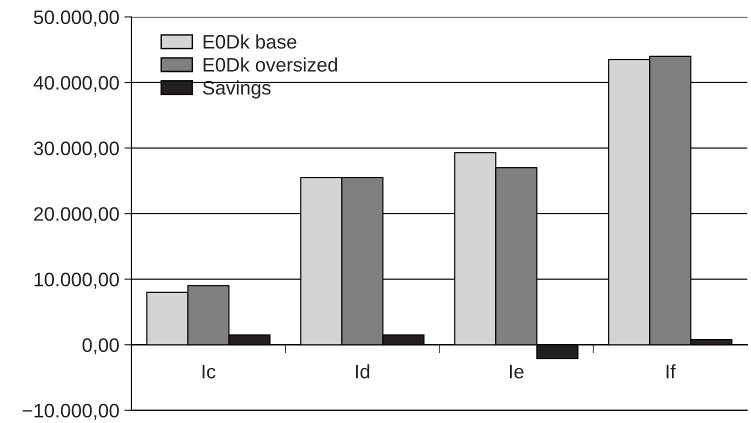 Image resolution: width=751 pixels, height=423 pixels. Describe the element at coordinates (76, 18) in the screenshot. I see `y-tick-label: 50.000,00` at that location.